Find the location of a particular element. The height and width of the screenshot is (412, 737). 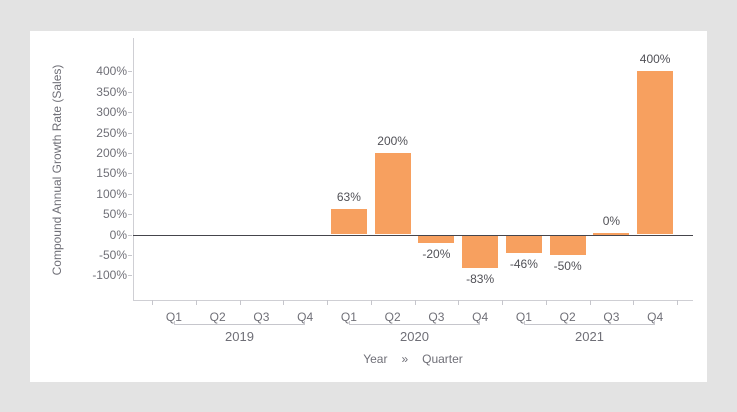

bar-value-label: 400% is located at coordinates (655, 59).